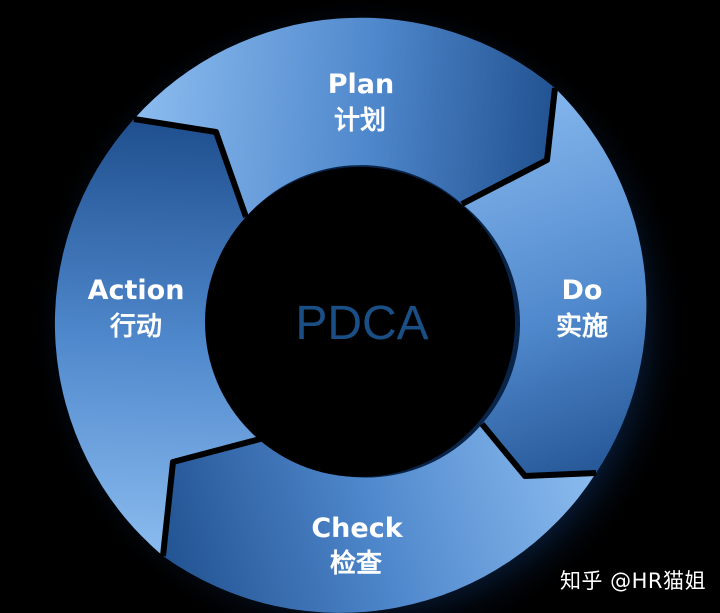 This screenshot has height=613, width=720. What do you see at coordinates (361, 84) in the screenshot?
I see `plan-label: Plan` at bounding box center [361, 84].